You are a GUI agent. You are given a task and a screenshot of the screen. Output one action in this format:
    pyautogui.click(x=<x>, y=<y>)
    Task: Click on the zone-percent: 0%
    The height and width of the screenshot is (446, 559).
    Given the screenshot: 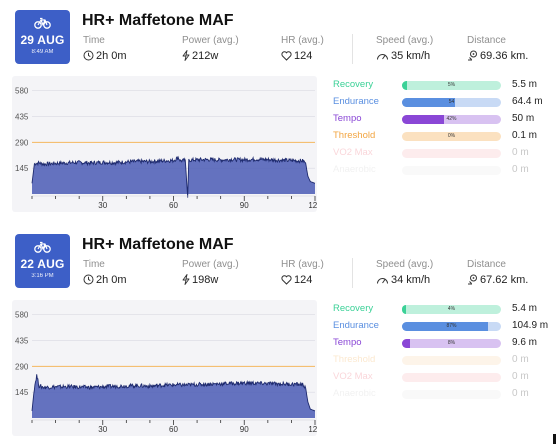 What is the action you would take?
    pyautogui.click(x=451, y=136)
    